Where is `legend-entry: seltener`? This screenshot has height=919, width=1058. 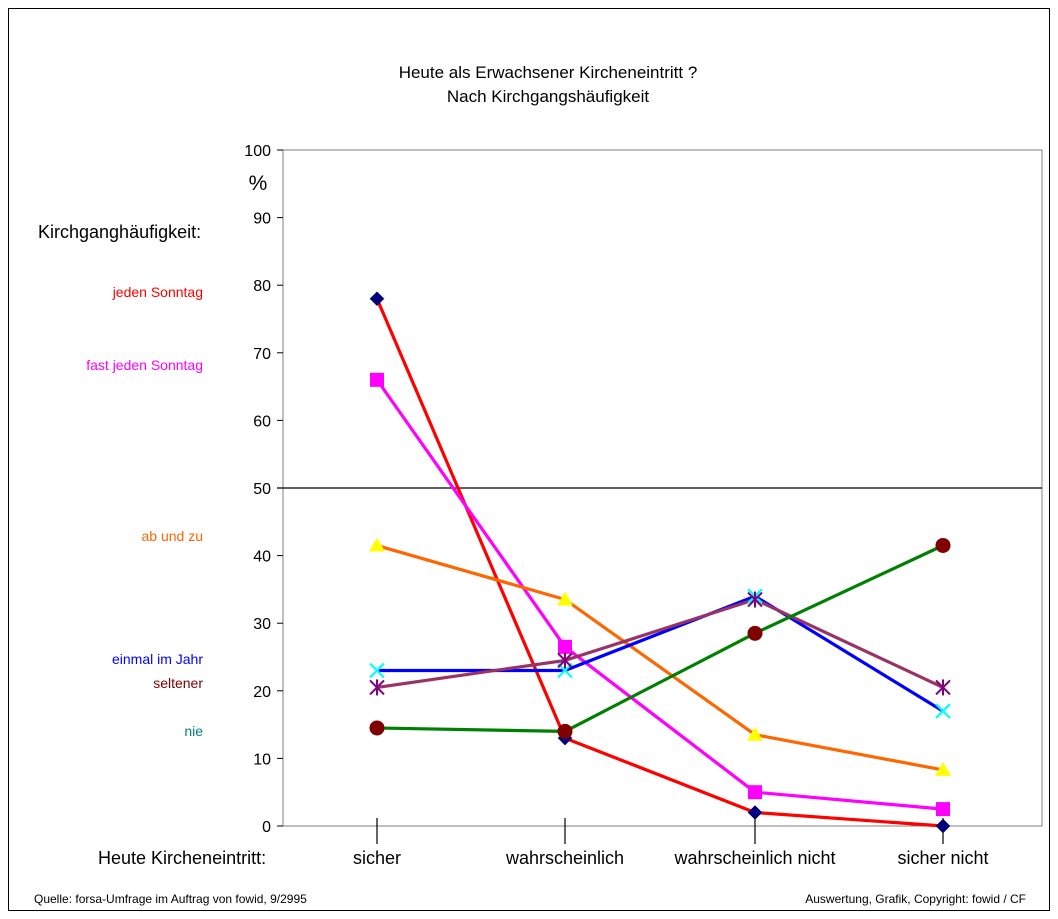
legend-entry: seltener is located at coordinates (178, 683).